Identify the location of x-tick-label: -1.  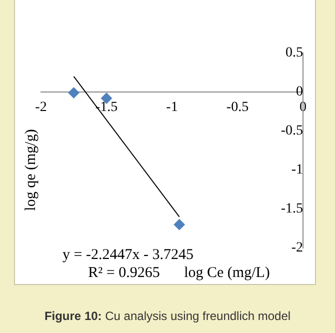
(172, 108).